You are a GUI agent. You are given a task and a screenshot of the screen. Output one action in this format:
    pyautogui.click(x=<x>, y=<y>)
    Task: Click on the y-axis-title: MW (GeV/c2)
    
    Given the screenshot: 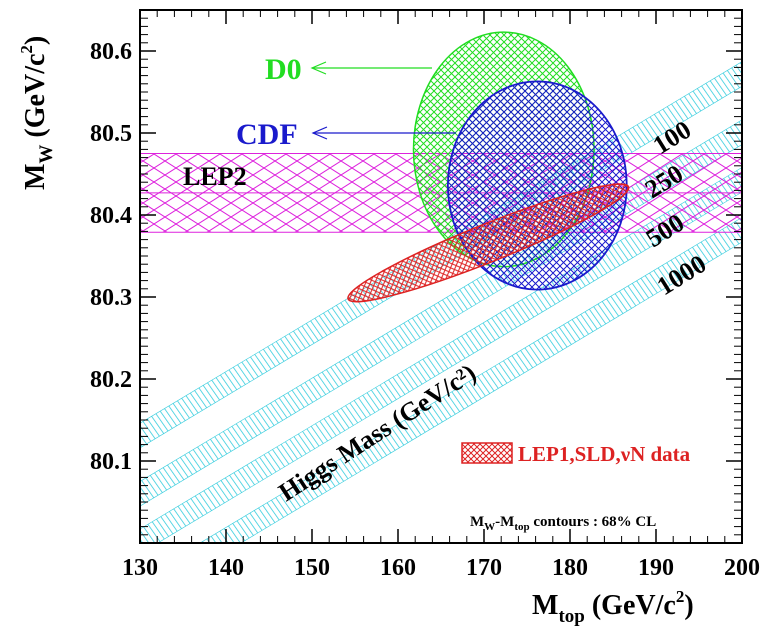 What is the action you would take?
    pyautogui.click(x=37, y=113)
    